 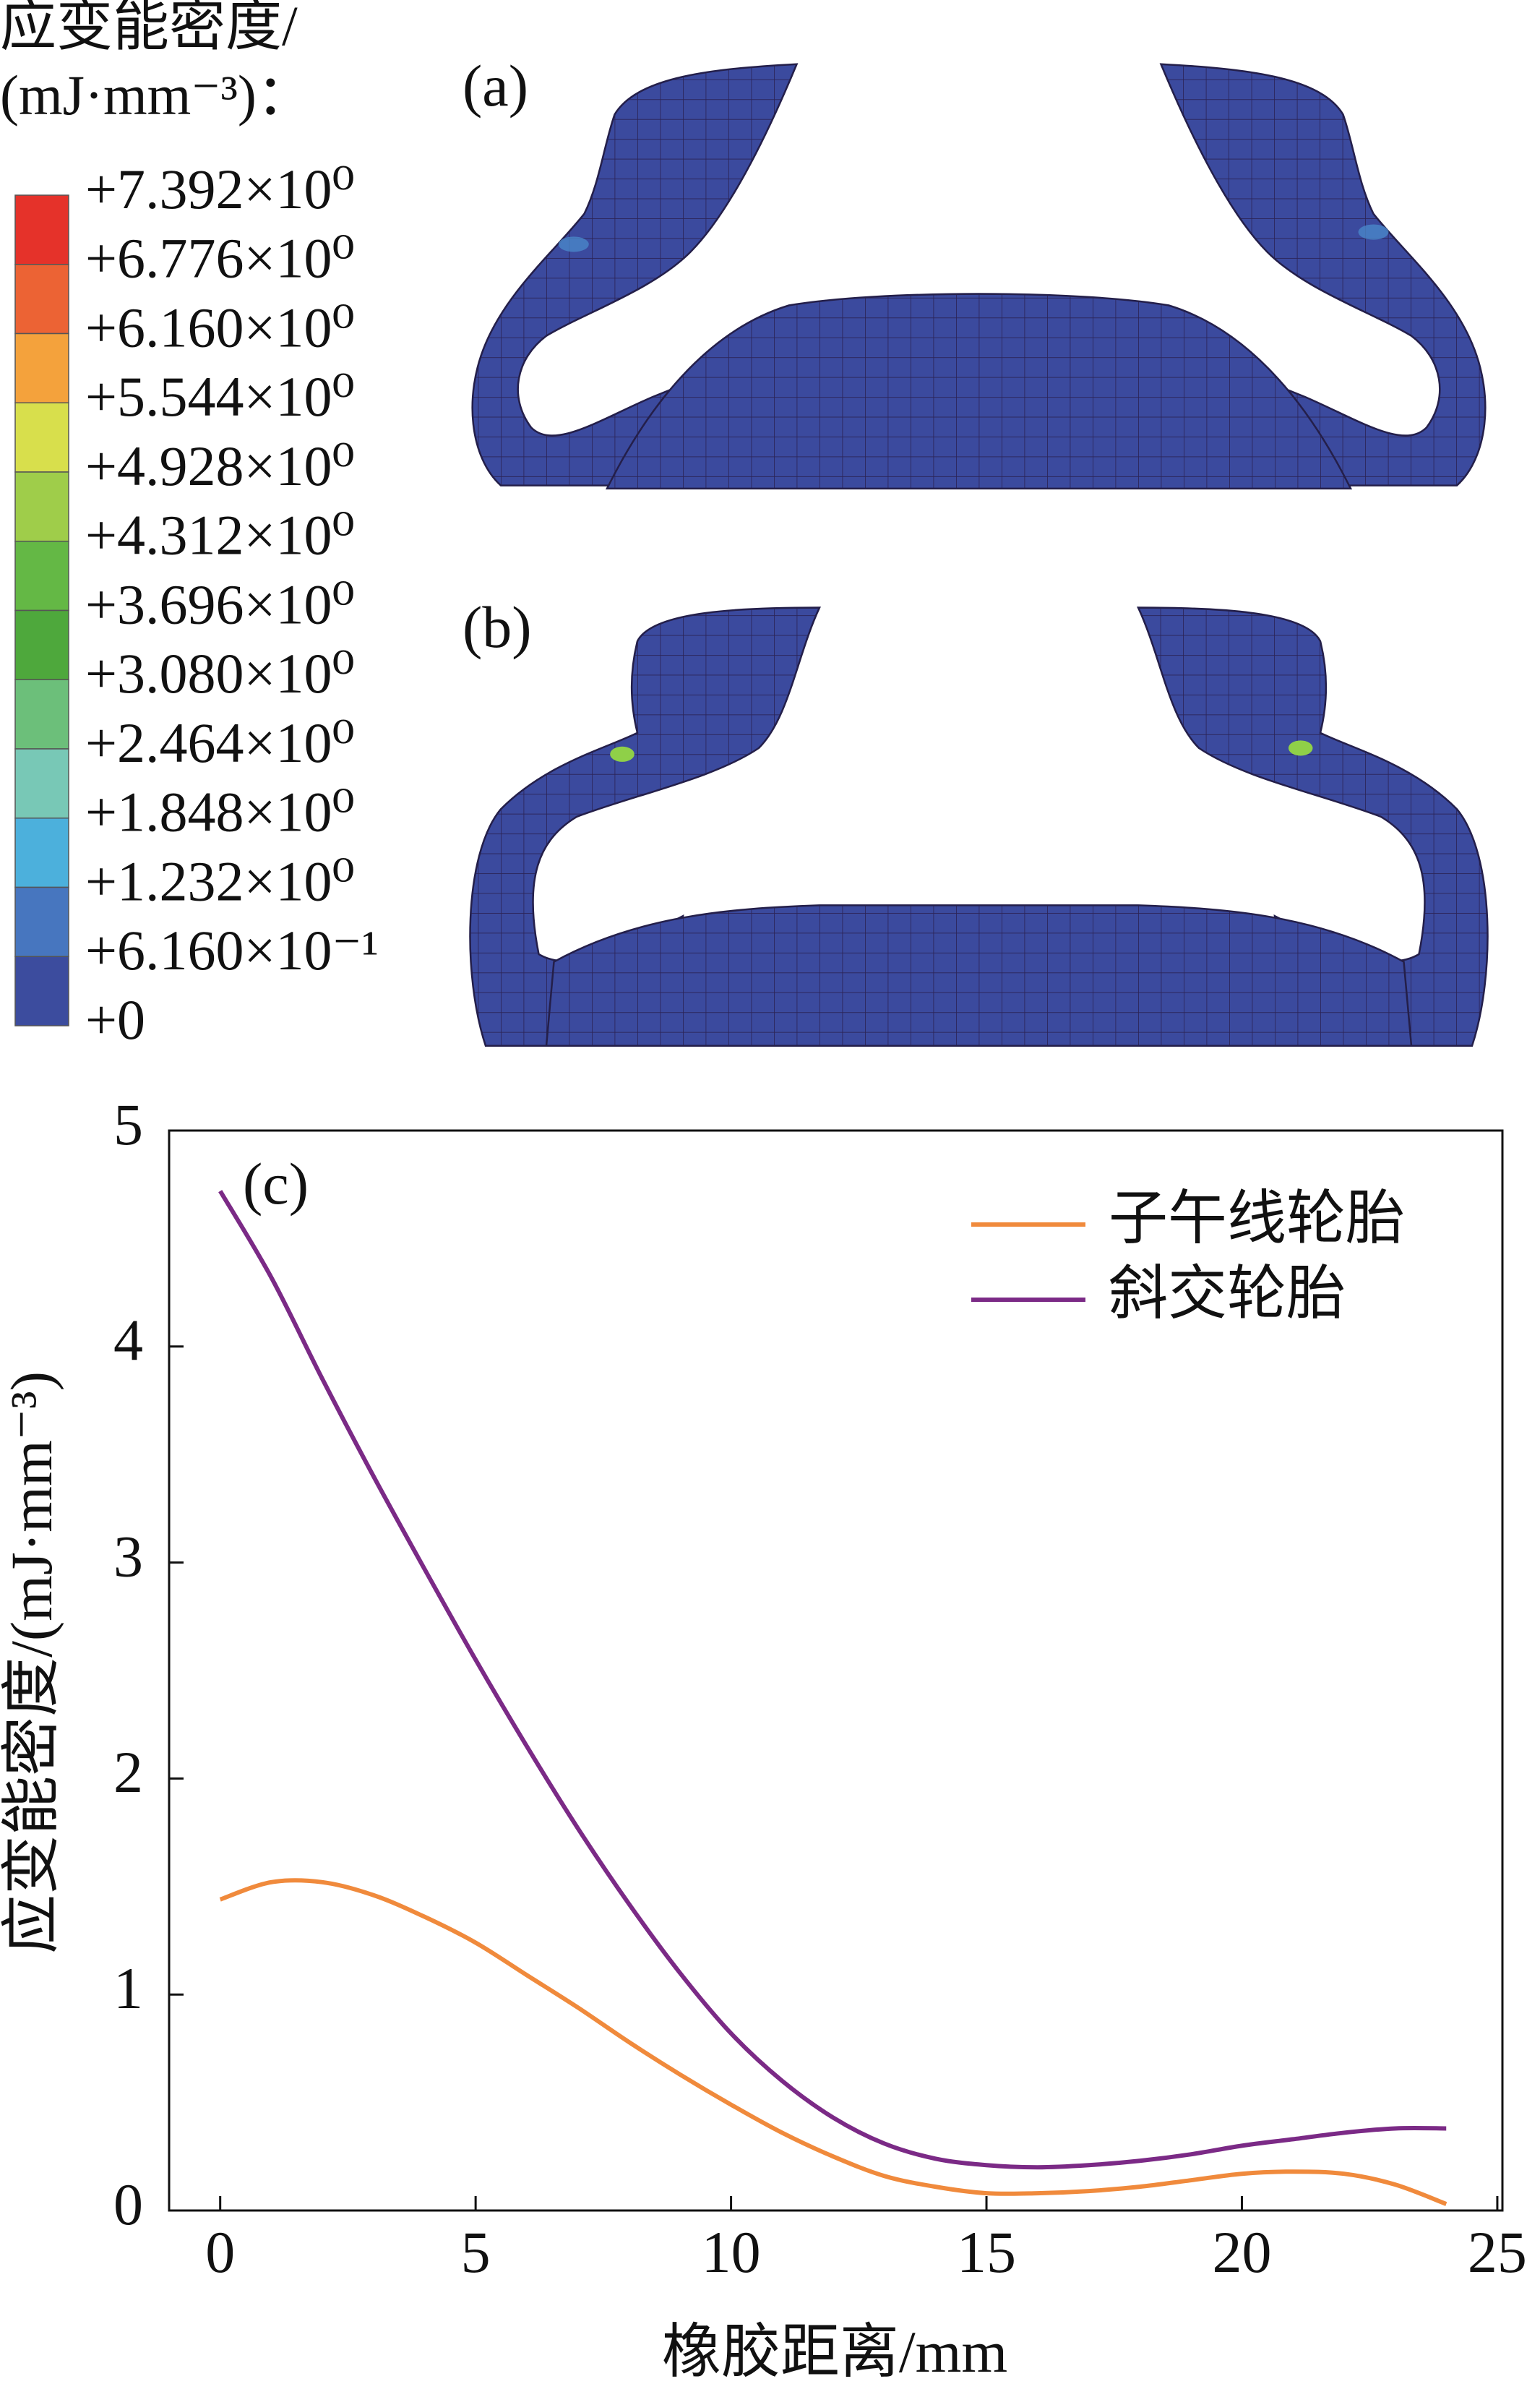 I want to click on y-tick-label: 3, so click(x=128, y=1556).